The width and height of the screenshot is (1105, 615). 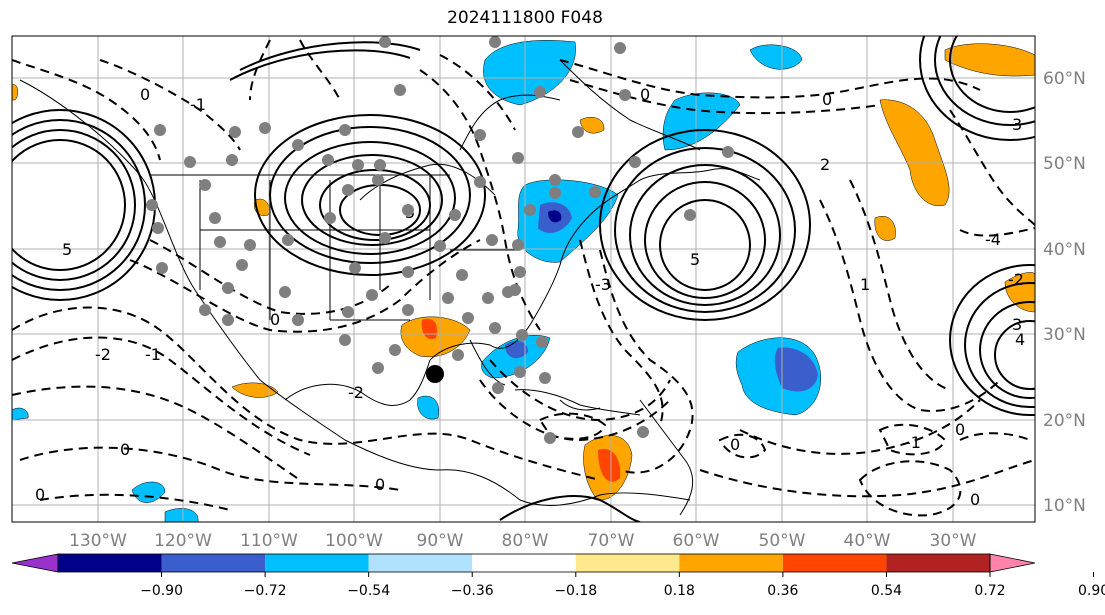 I want to click on lat-label: 10°N, so click(x=1064, y=506).